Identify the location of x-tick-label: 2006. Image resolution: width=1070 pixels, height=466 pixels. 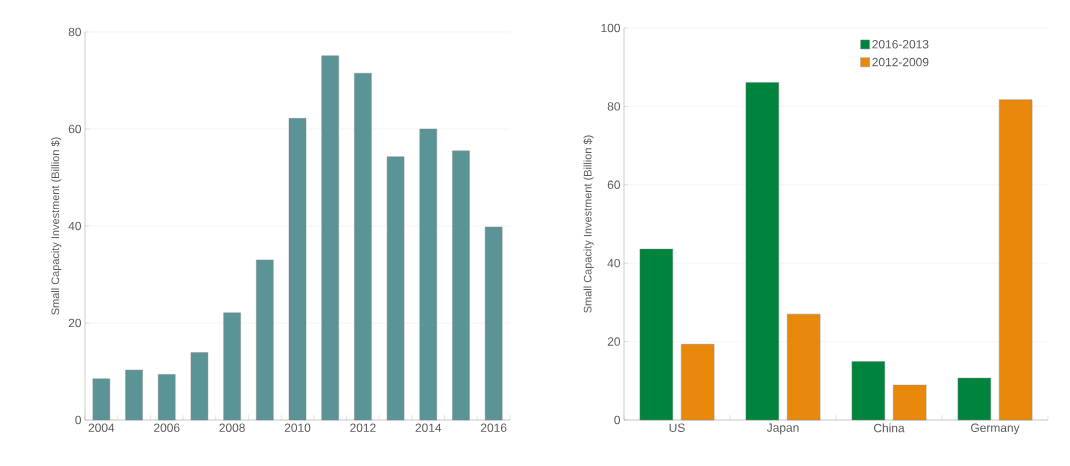
(167, 427).